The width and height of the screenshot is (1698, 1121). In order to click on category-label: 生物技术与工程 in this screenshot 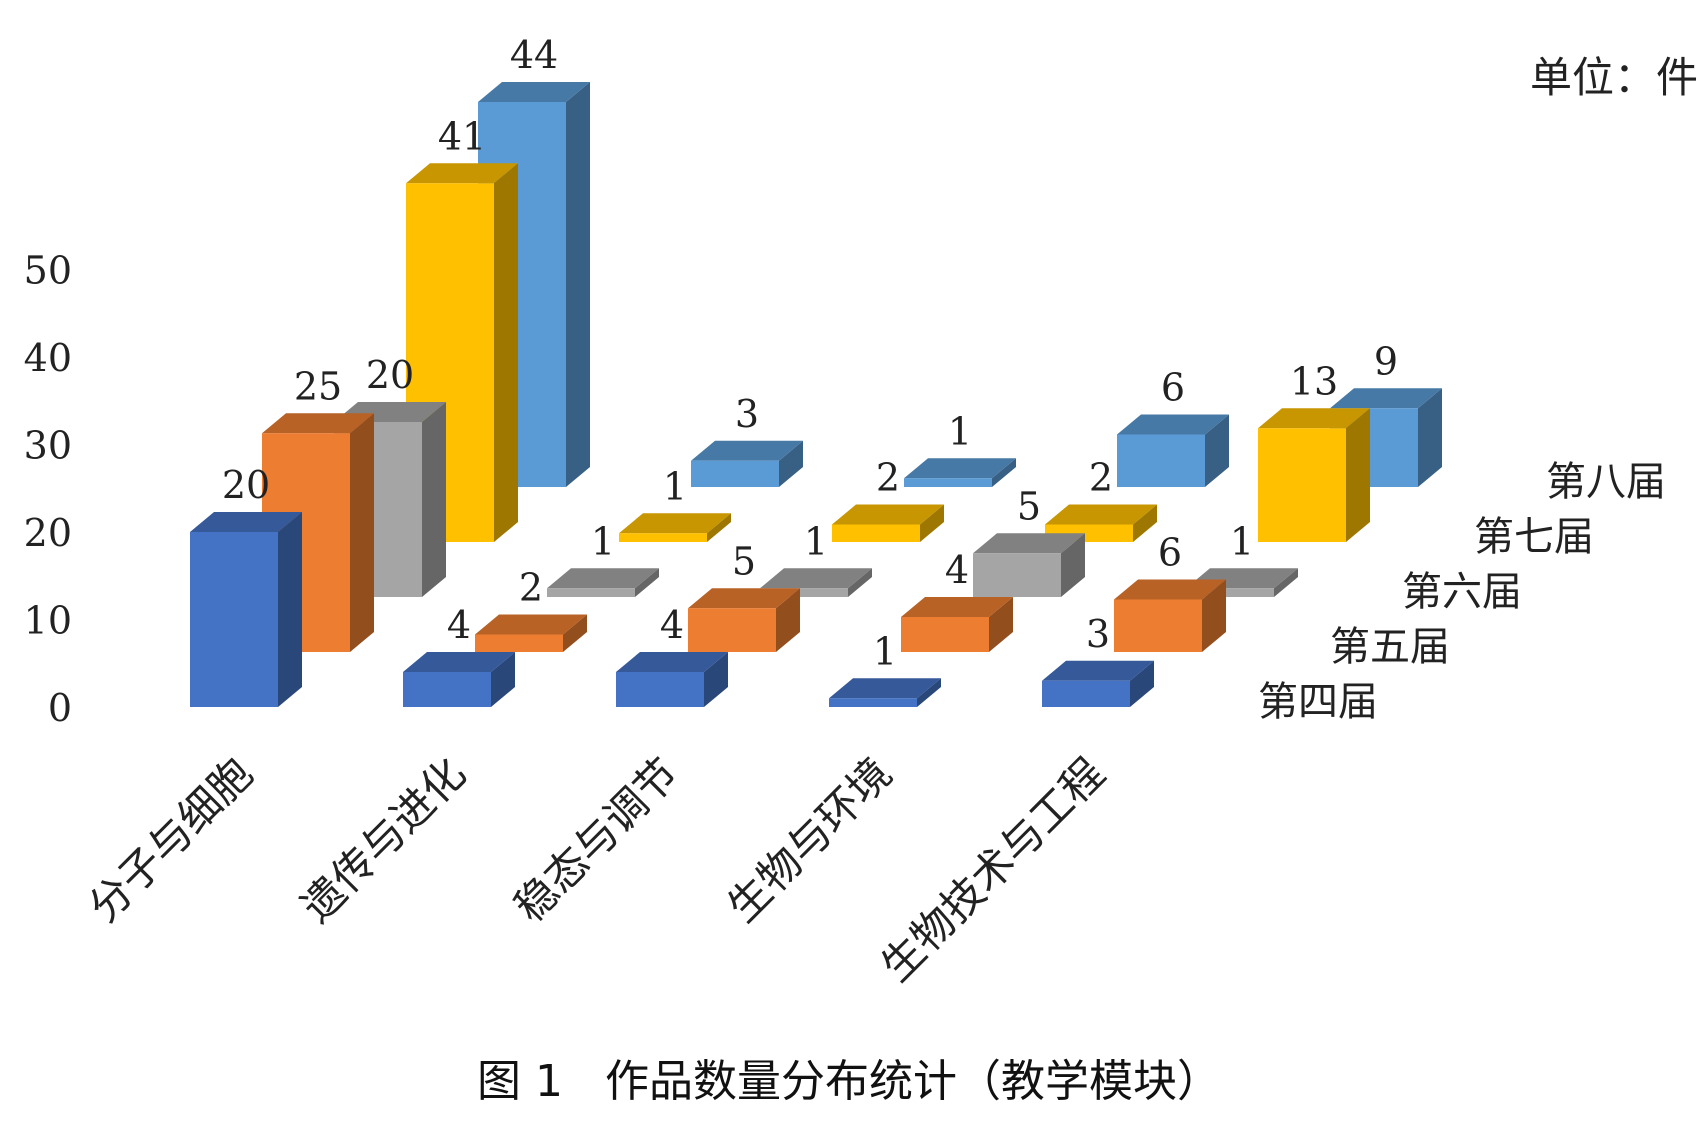, I will do `click(993, 869)`.